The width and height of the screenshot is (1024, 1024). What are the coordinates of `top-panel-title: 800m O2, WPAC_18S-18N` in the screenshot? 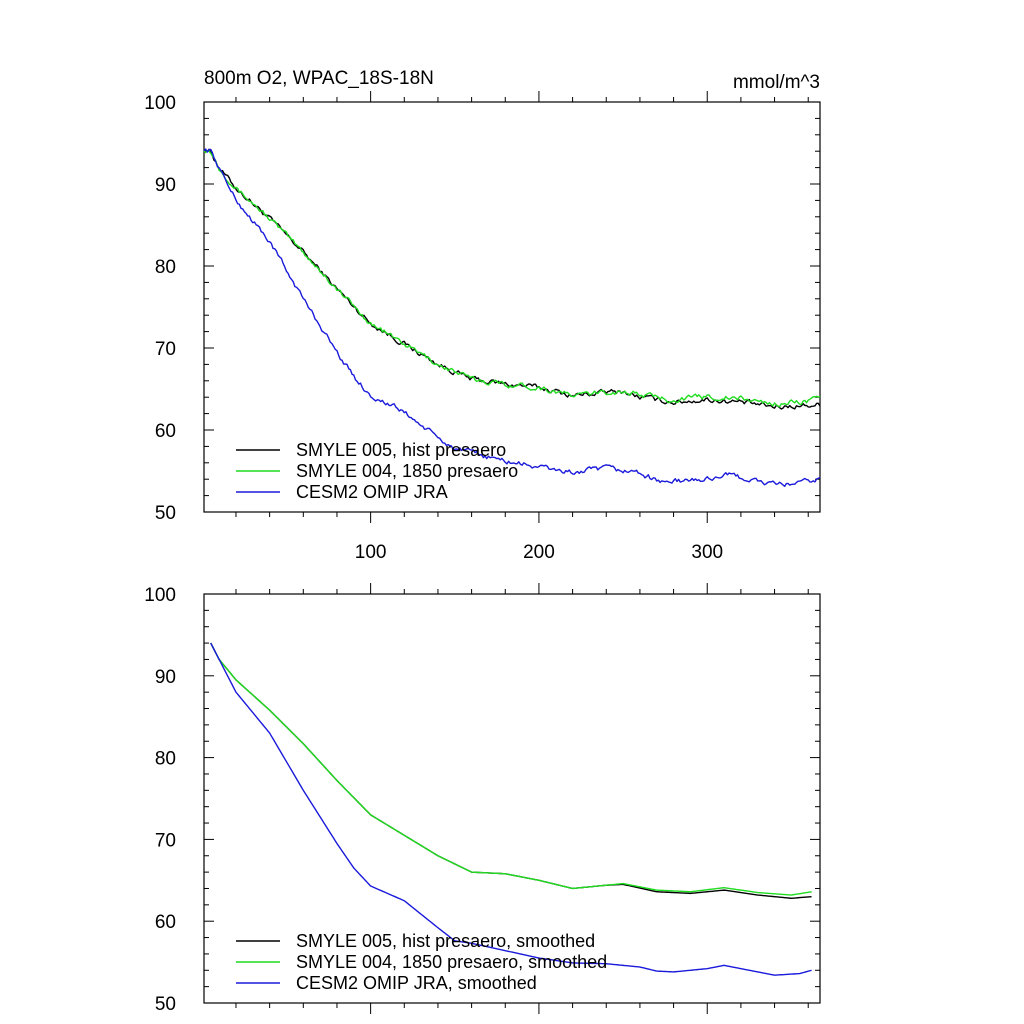 It's located at (319, 78).